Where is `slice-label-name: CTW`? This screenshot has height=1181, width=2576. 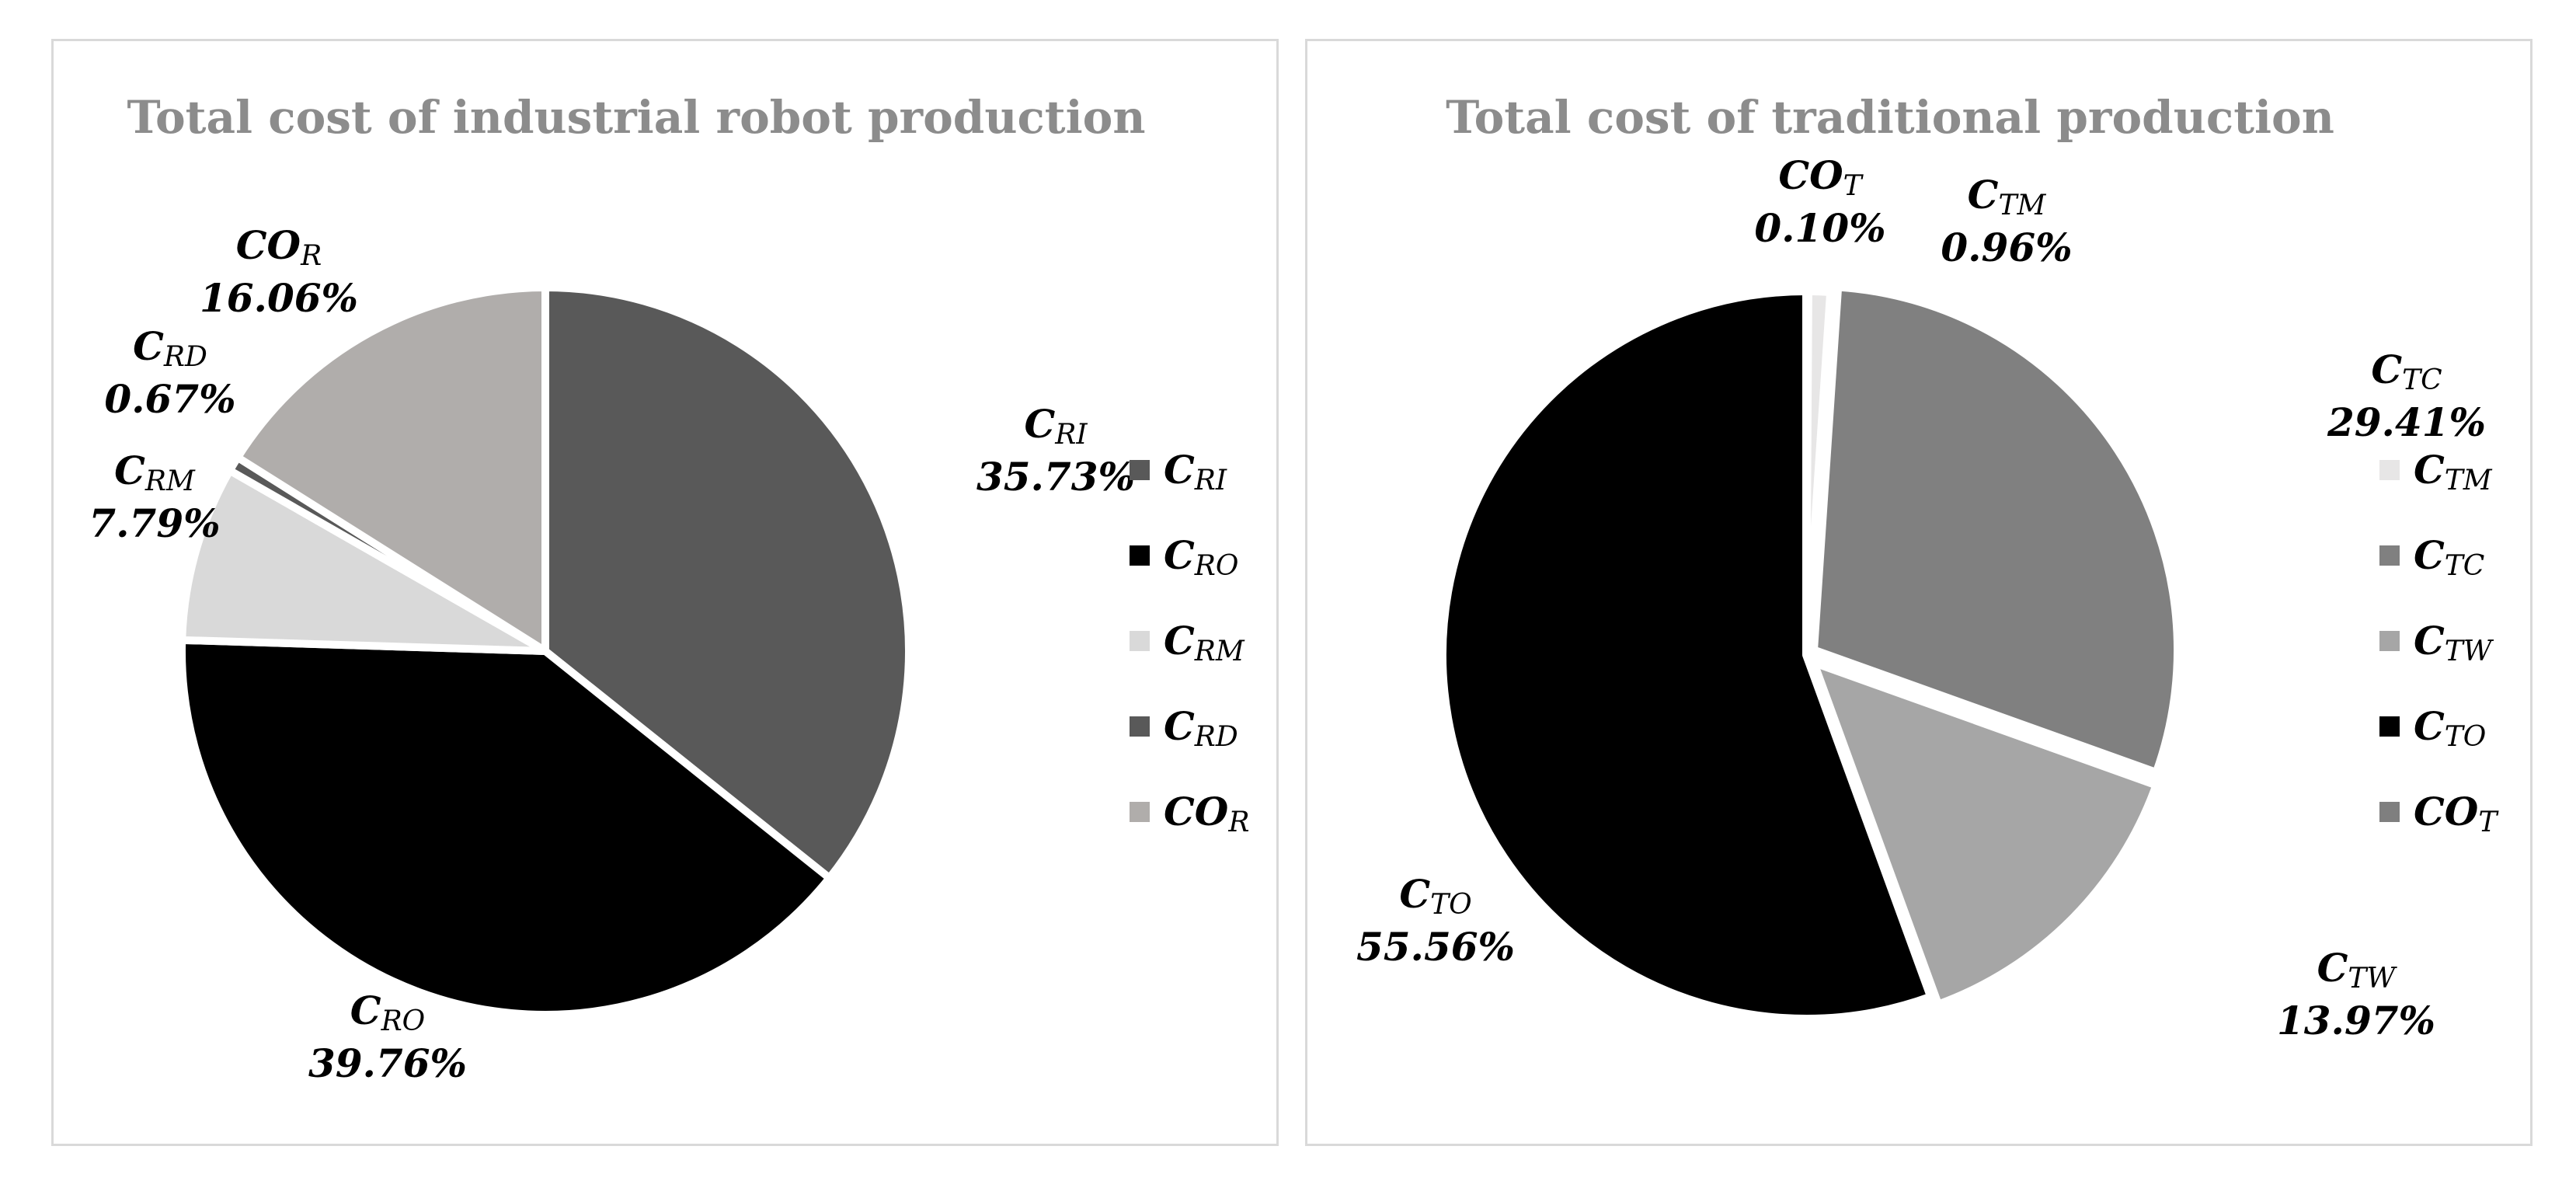
slice-label-name: CTW is located at coordinates (2357, 970).